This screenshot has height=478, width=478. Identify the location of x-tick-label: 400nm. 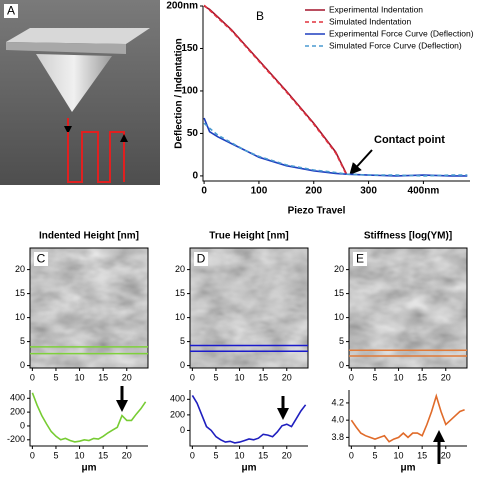
(424, 191).